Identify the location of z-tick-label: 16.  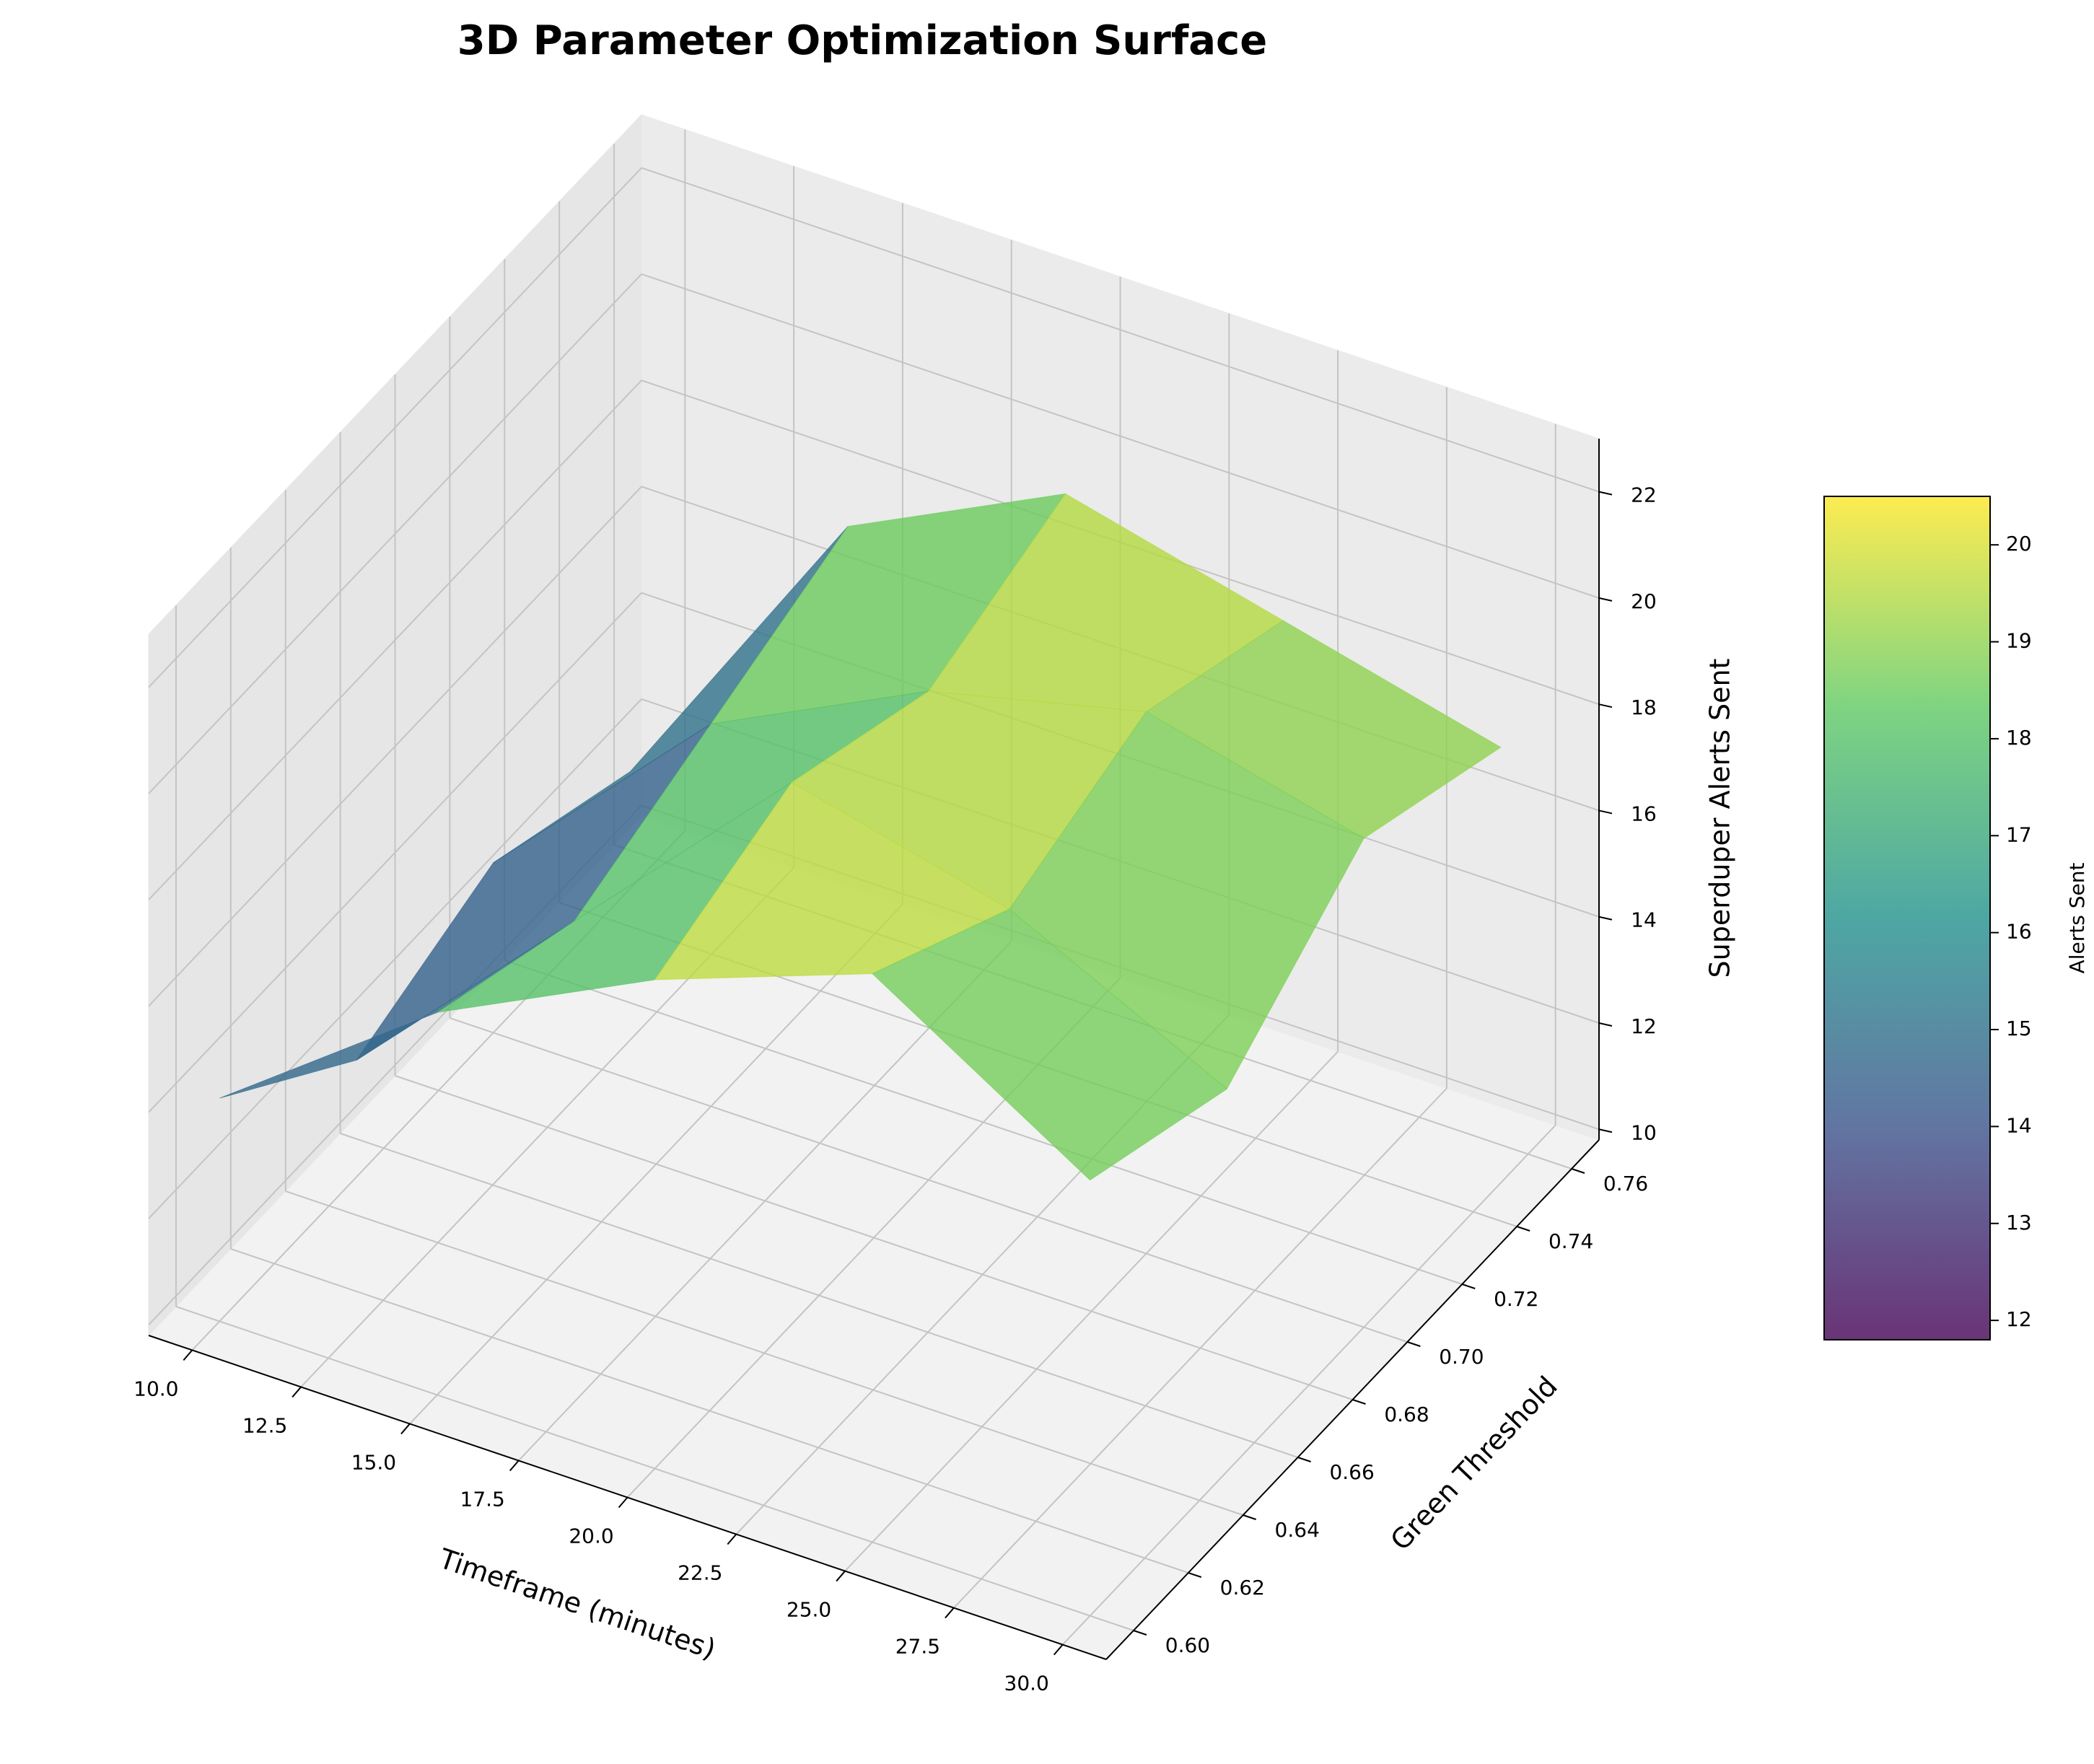
(1644, 813).